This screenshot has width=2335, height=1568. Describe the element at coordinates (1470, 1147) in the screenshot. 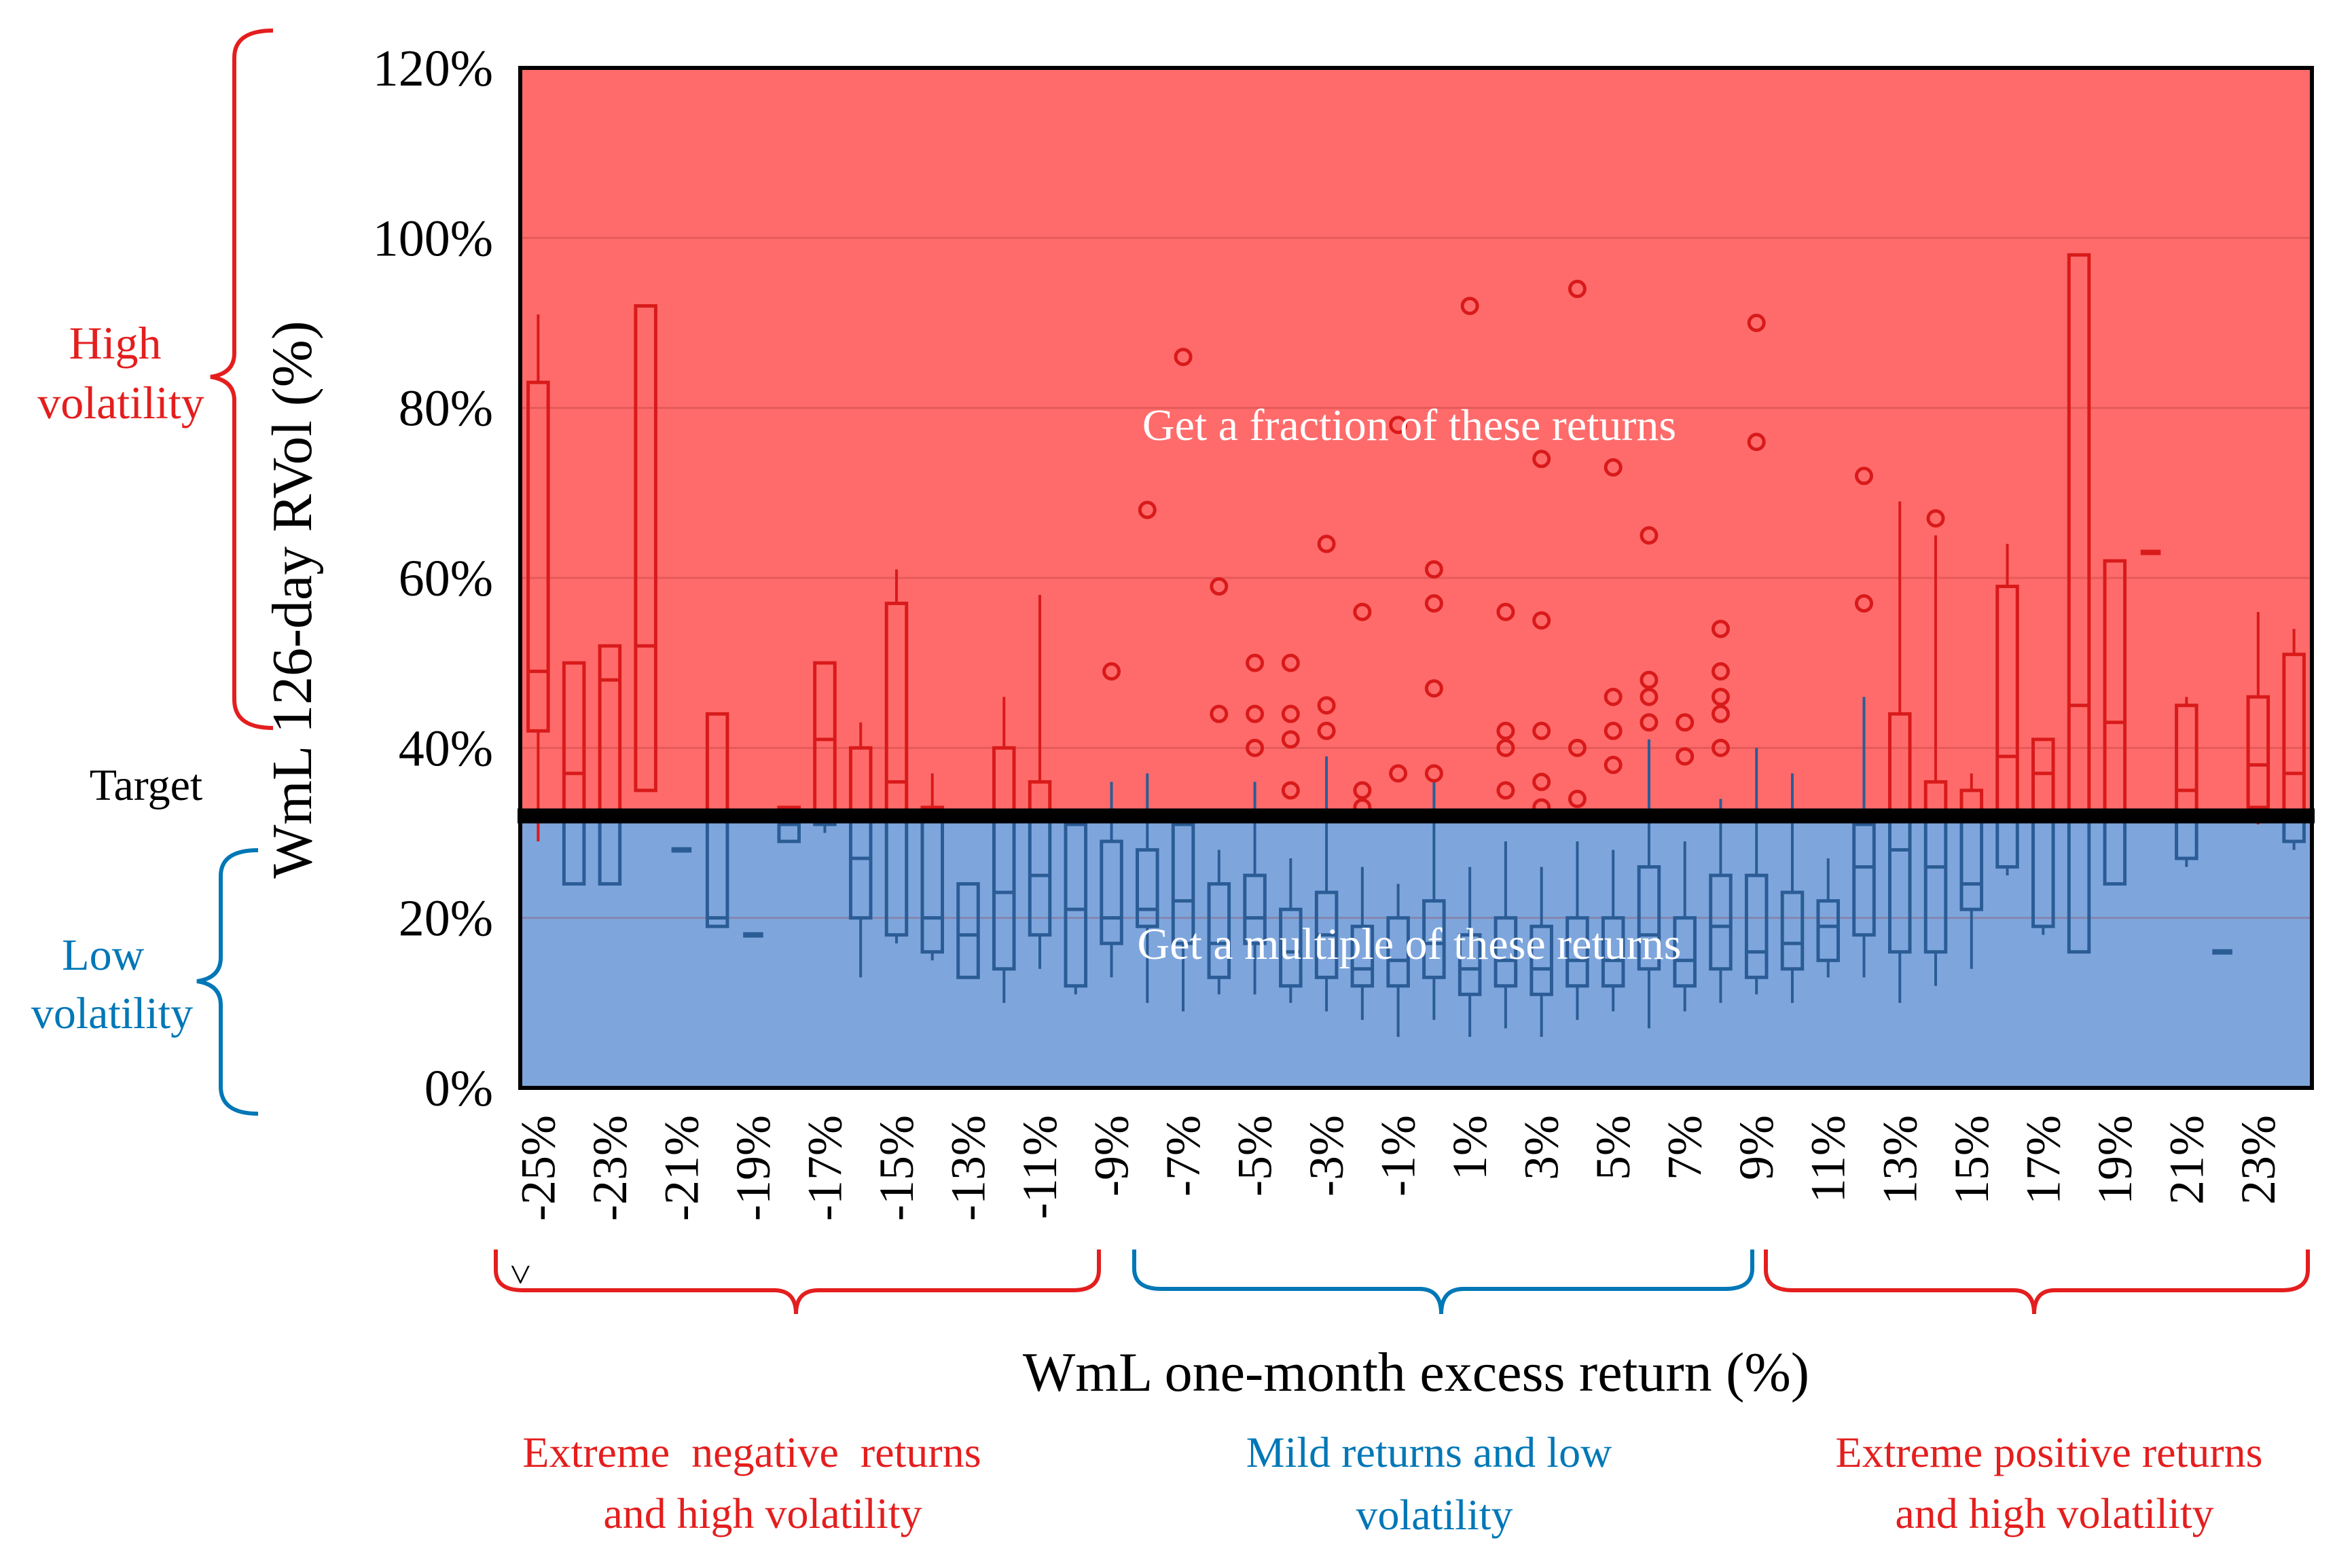

I see `x-tick-label: 1%` at that location.